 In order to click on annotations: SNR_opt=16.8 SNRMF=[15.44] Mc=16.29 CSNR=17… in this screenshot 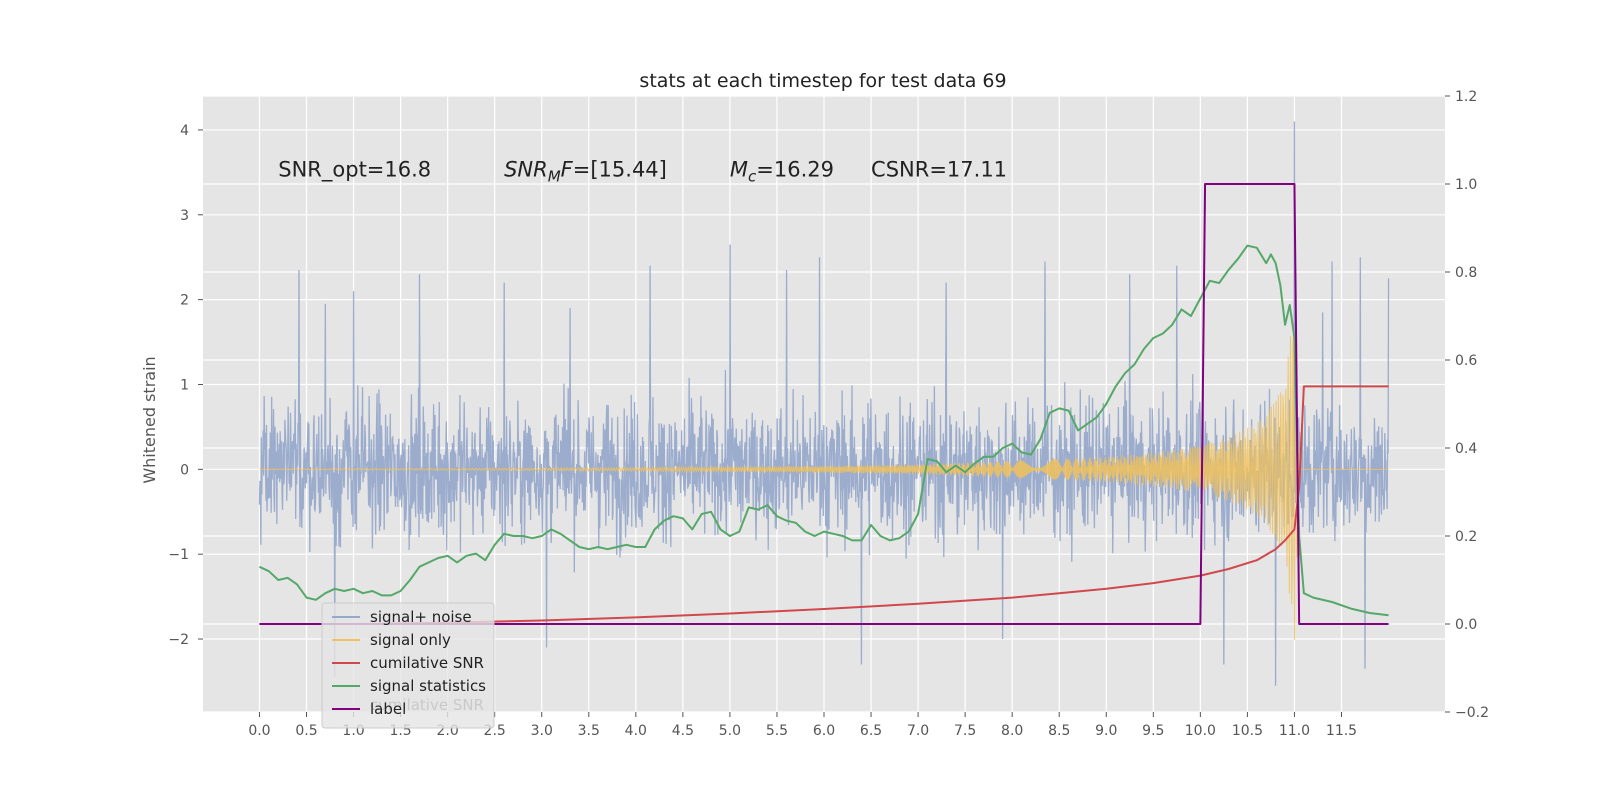, I will do `click(642, 172)`.